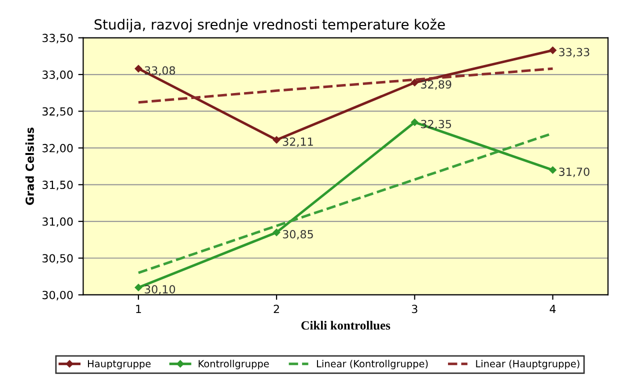 This screenshot has height=378, width=640. I want to click on data-label: 33,33, so click(574, 53).